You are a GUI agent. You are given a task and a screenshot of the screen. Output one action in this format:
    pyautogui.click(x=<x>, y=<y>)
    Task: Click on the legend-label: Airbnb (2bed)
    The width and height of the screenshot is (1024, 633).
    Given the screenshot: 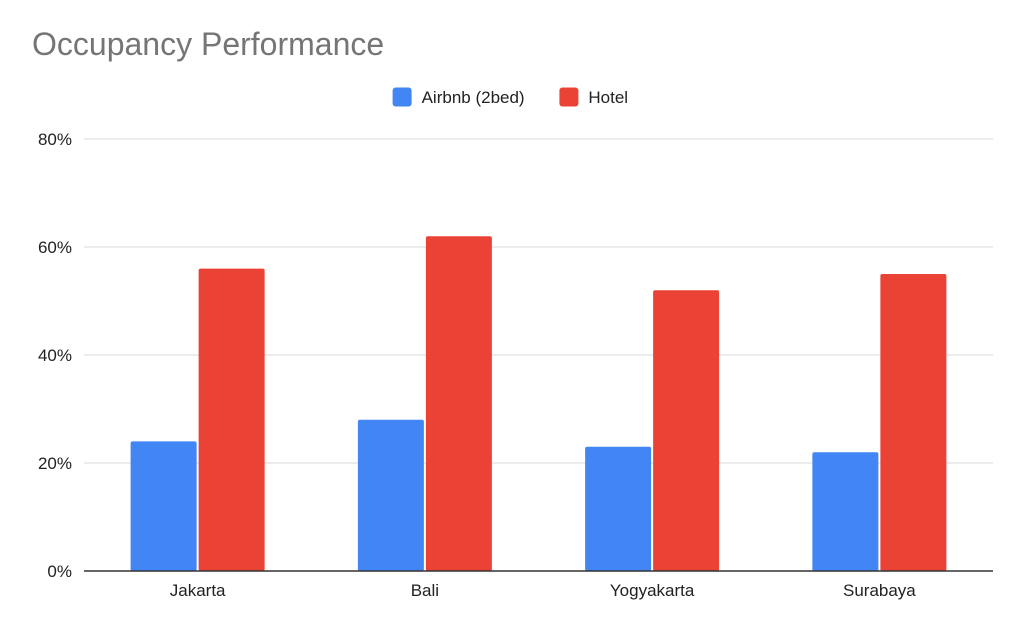 What is the action you would take?
    pyautogui.click(x=473, y=97)
    